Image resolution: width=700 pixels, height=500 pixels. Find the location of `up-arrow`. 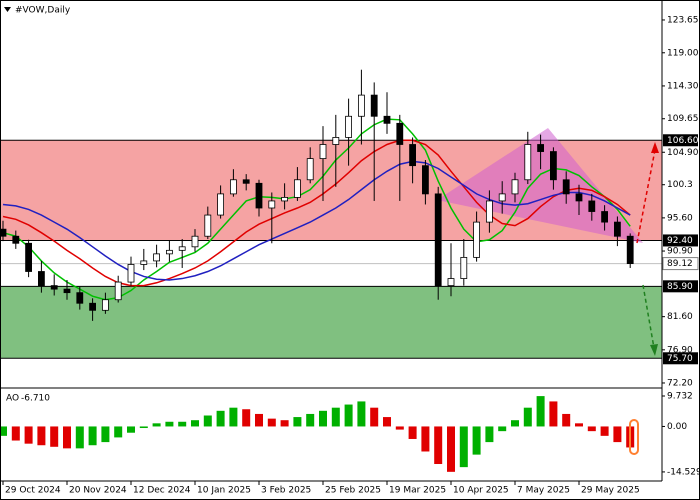

up-arrow is located at coordinates (646, 196).